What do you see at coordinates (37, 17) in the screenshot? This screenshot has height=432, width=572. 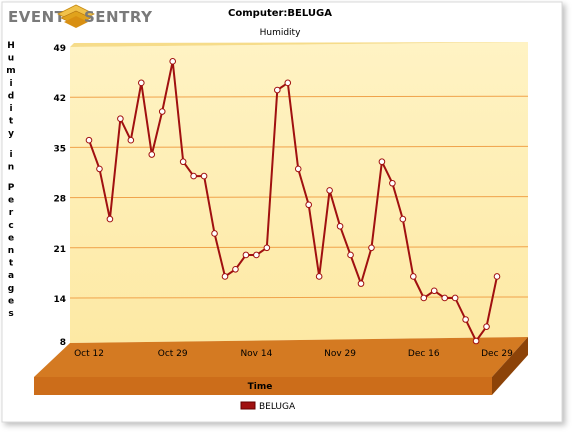 I see `logo-text-left: EVENT` at bounding box center [37, 17].